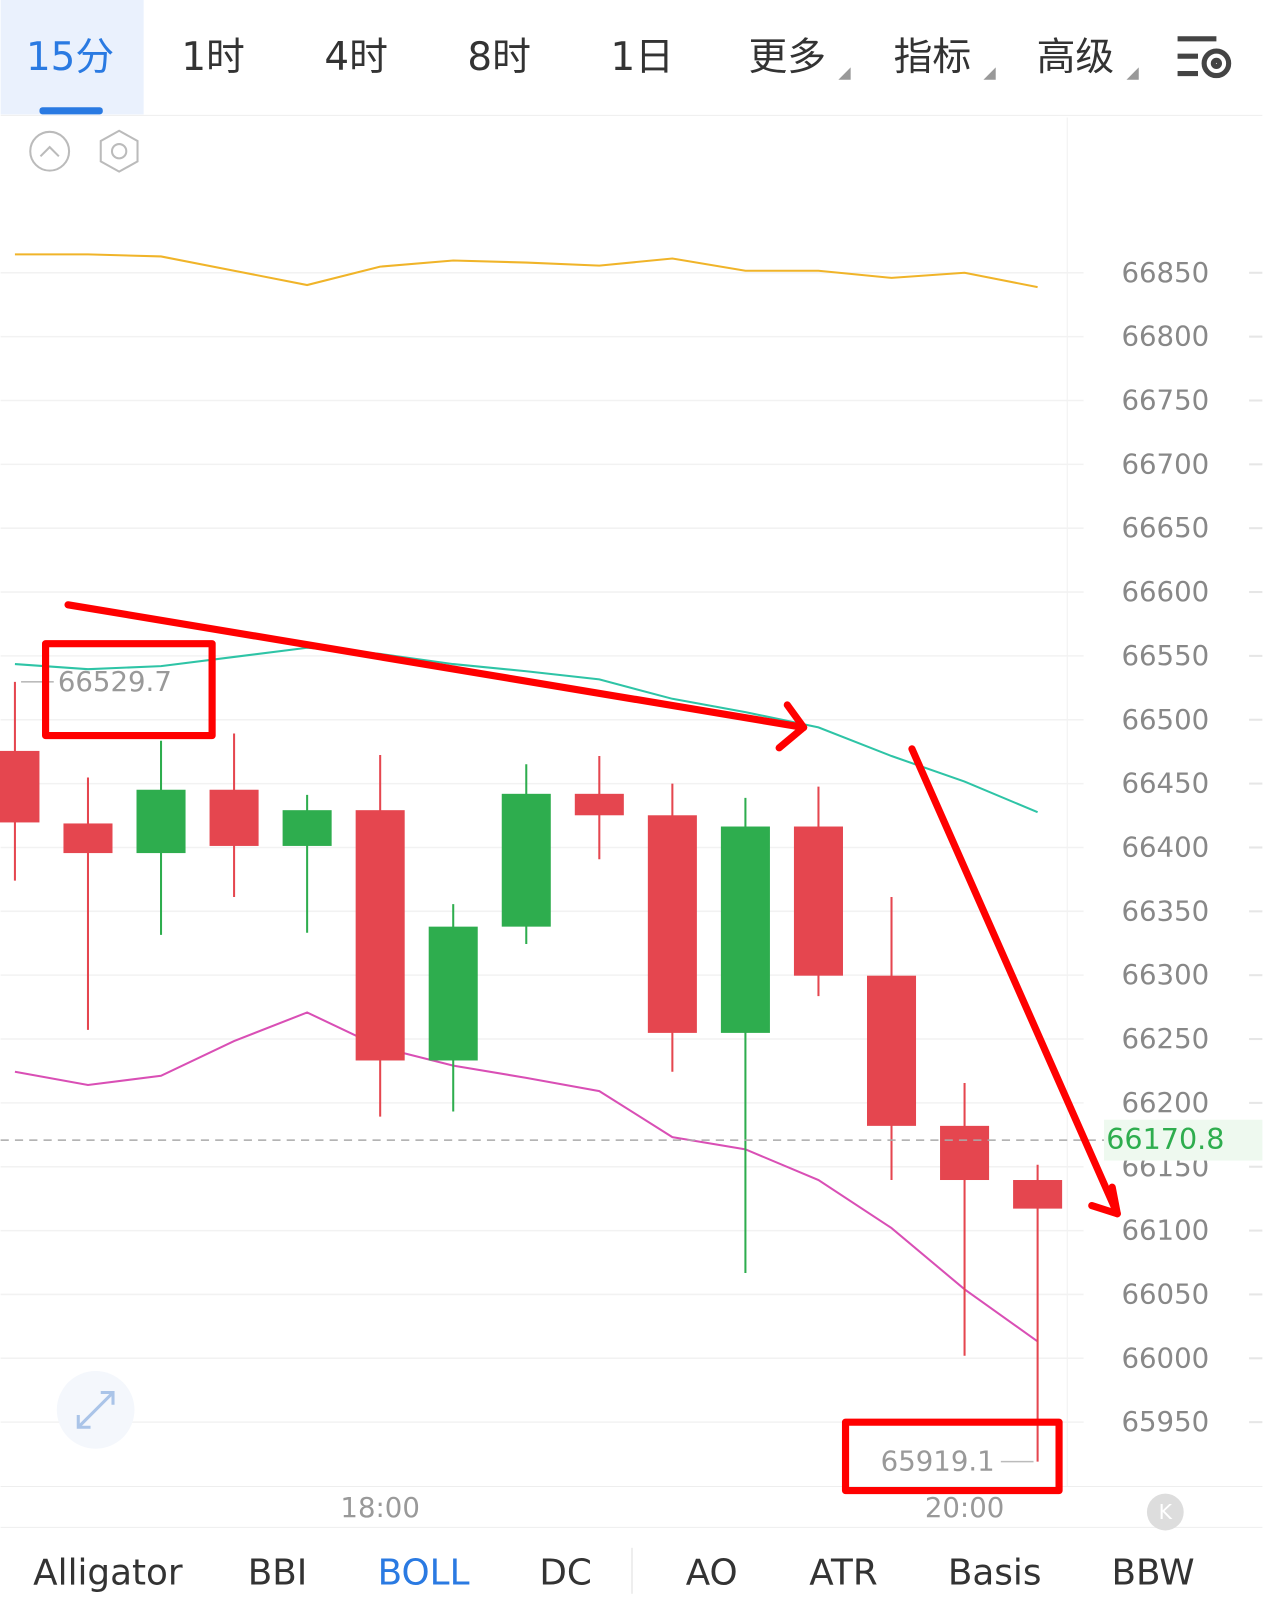 This screenshot has width=1263, height=1604. I want to click on y-tick-label: 66000, so click(1165, 1357).